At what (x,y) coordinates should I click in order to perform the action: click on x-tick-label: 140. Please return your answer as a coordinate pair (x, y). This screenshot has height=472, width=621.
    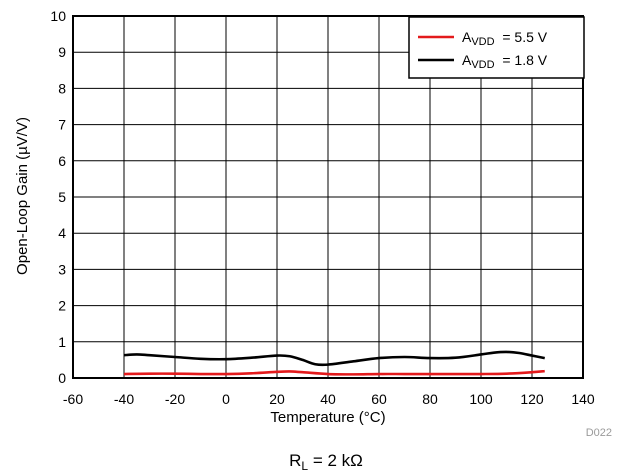
    Looking at the image, I should click on (583, 399).